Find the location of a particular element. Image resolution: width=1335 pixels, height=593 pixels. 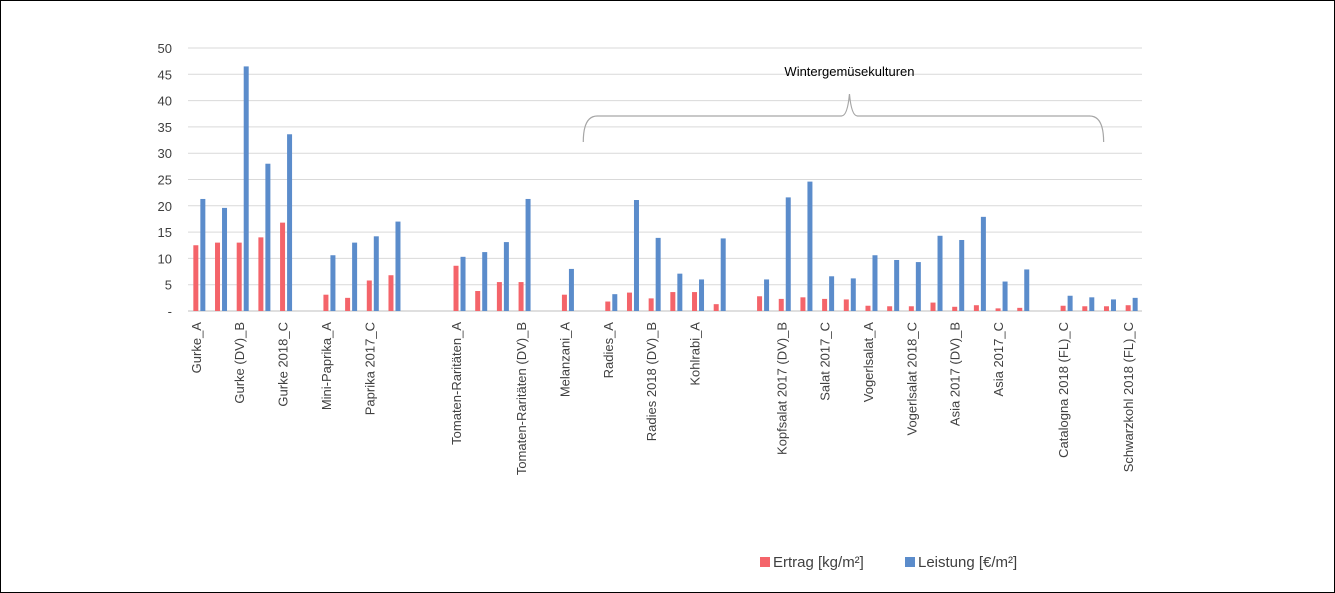

y-tick-label: - is located at coordinates (170, 311).